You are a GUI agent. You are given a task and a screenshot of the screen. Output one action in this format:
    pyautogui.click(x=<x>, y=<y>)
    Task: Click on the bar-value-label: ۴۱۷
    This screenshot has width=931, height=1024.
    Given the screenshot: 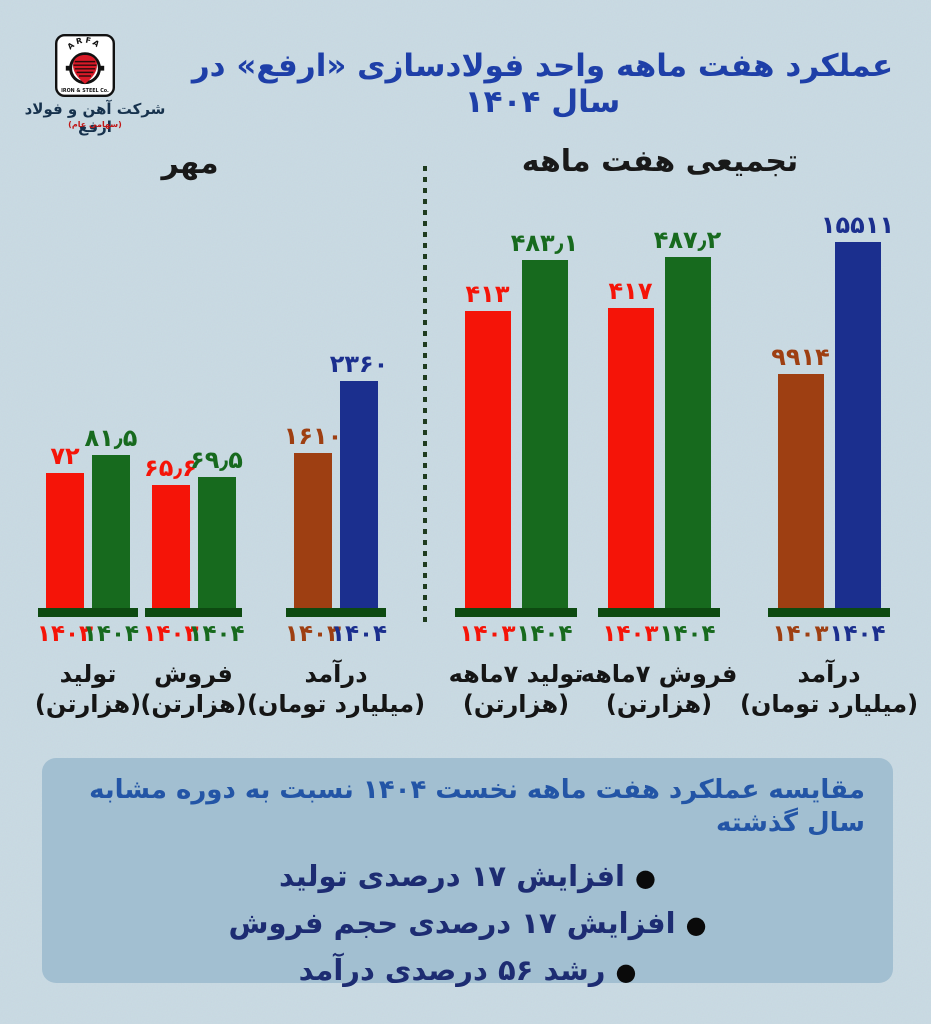 What is the action you would take?
    pyautogui.click(x=630, y=291)
    